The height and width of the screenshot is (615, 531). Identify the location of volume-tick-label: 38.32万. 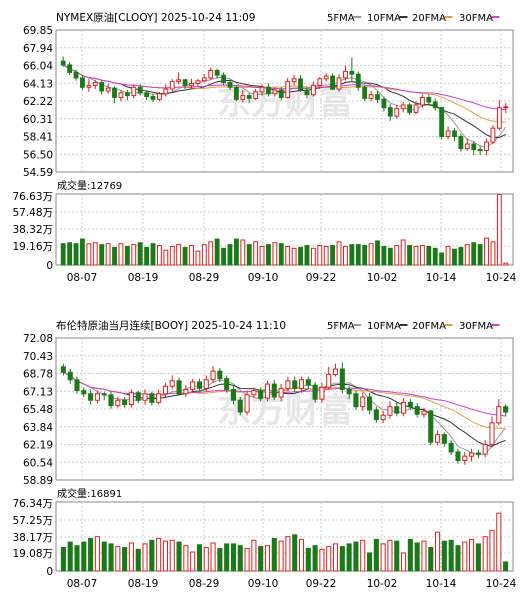
(32, 230).